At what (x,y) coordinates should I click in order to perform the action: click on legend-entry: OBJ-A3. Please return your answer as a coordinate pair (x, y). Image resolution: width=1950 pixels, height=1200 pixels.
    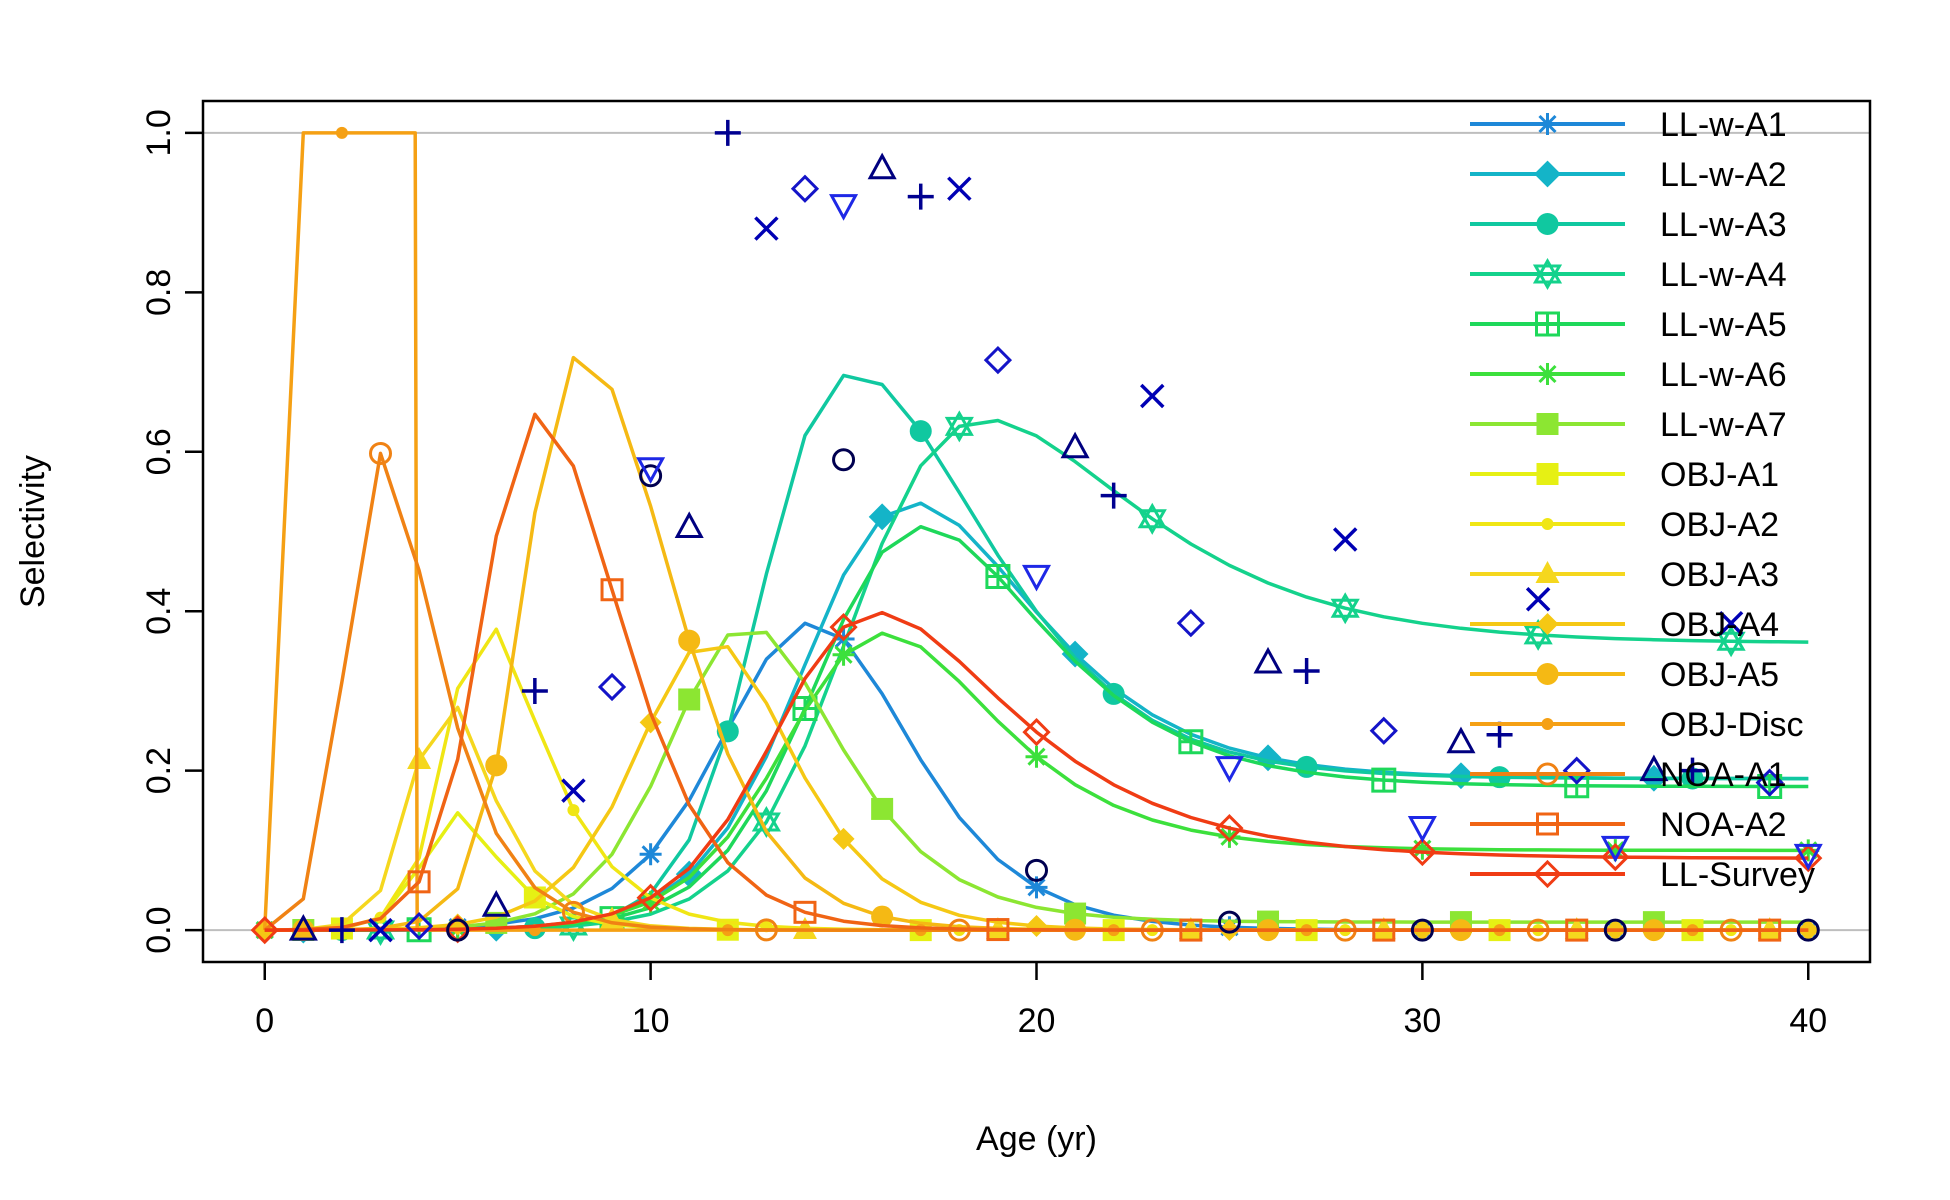
    Looking at the image, I should click on (1624, 575).